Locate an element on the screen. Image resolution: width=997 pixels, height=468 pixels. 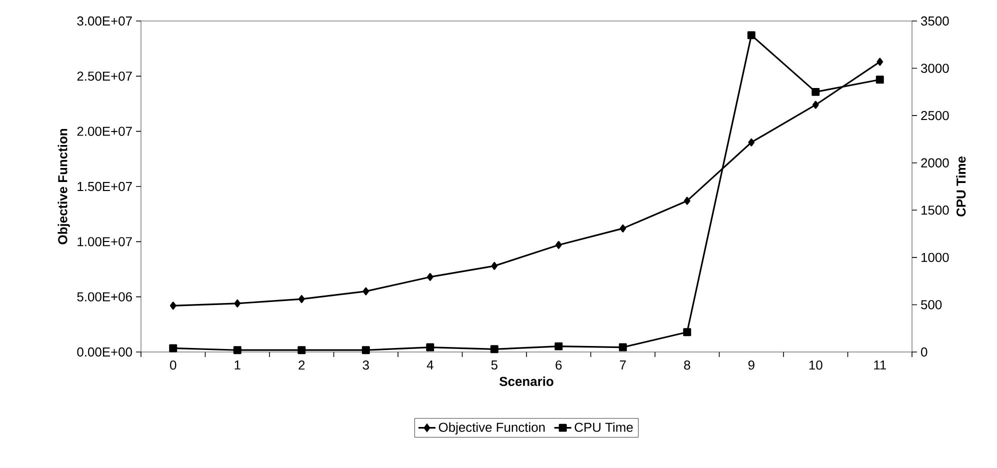
x-tick-label: 5 is located at coordinates (494, 365).